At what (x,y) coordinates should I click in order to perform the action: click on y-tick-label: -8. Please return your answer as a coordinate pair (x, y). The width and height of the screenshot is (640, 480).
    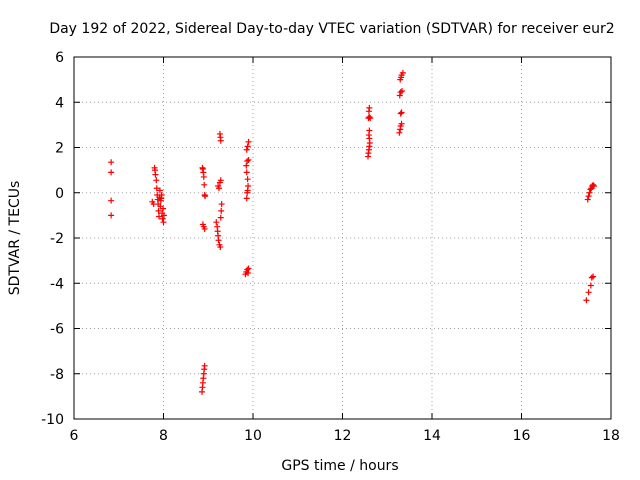
    Looking at the image, I should click on (57, 375).